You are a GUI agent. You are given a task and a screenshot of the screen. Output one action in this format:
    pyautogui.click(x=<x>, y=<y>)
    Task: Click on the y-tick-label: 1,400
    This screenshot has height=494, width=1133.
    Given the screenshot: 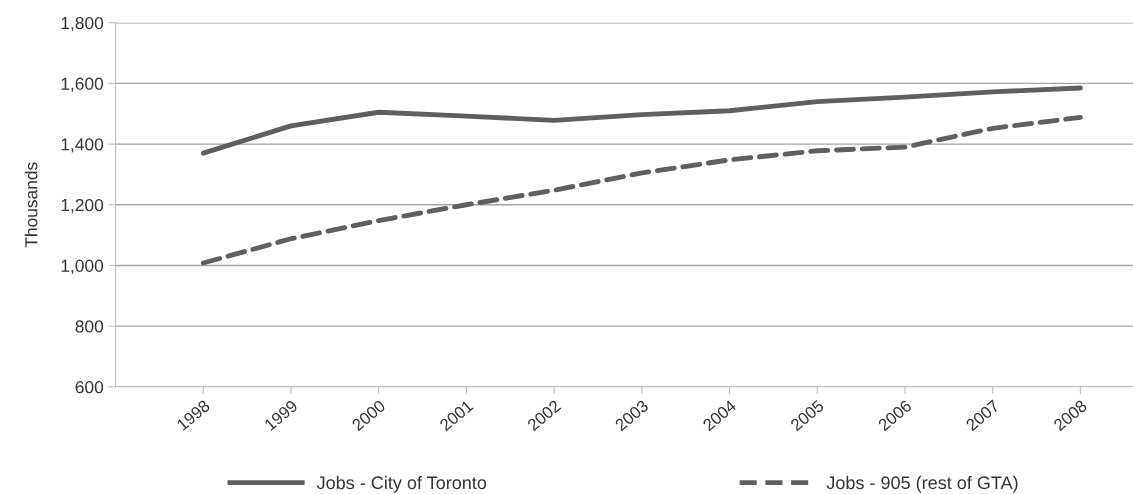 What is the action you would take?
    pyautogui.click(x=82, y=145)
    